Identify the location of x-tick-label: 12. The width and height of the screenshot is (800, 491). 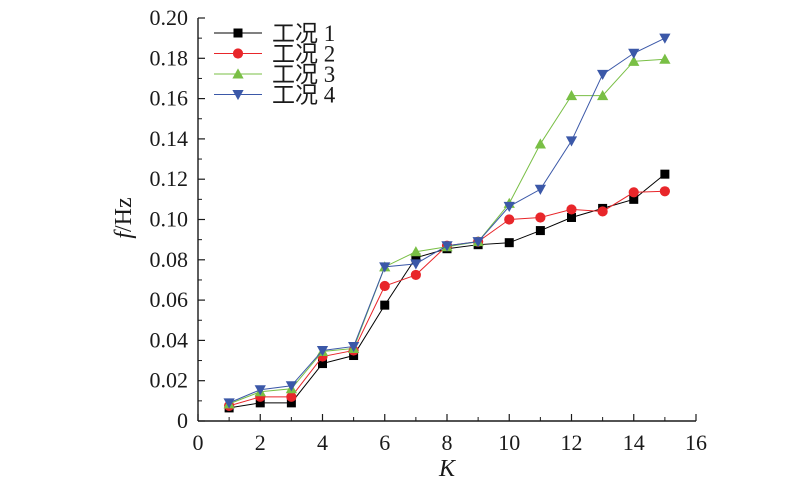
(572, 442).